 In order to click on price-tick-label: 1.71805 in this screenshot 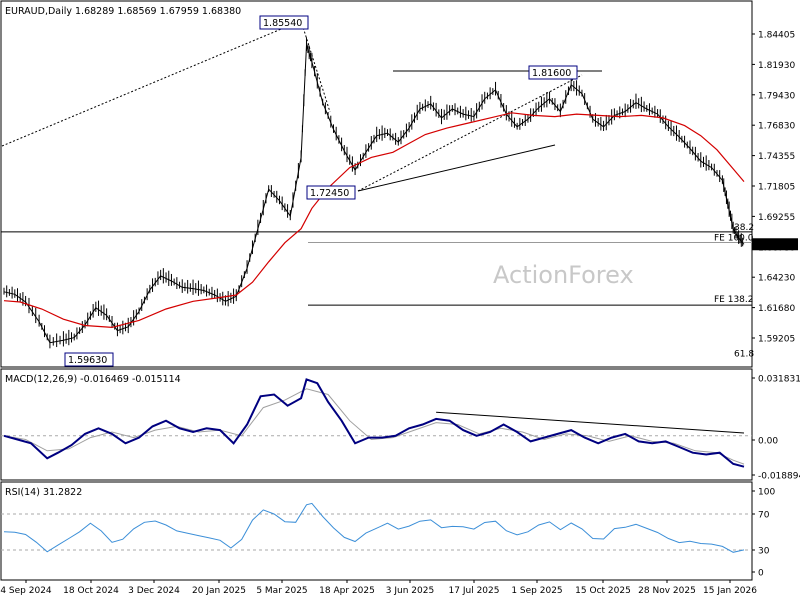, I will do `click(776, 188)`.